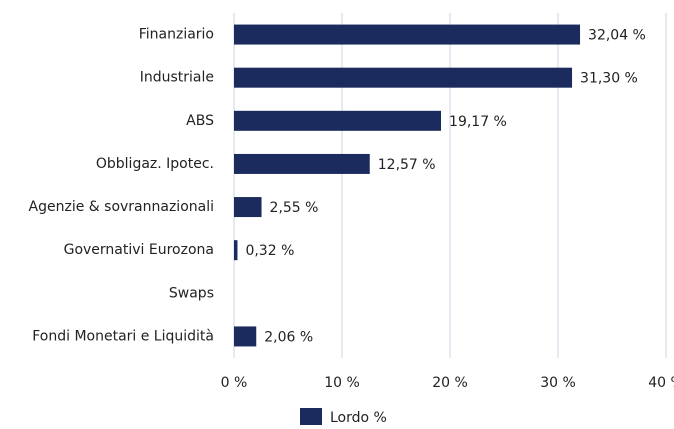  I want to click on y-tick-label: ABS, so click(200, 121).